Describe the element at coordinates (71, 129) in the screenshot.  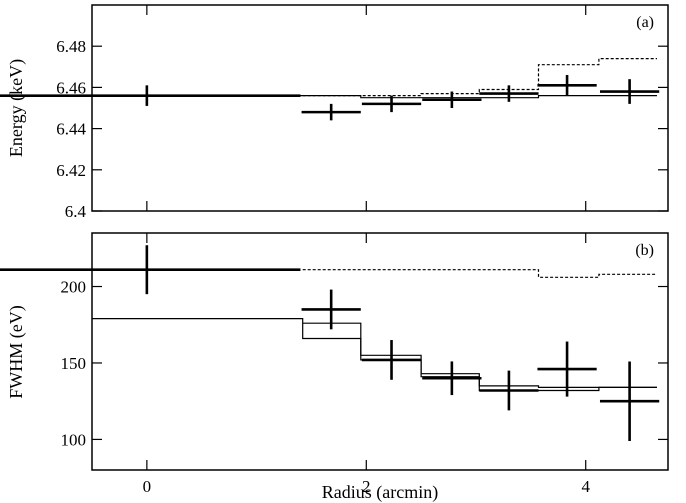
I see `y-tick-label: 6.44` at that location.